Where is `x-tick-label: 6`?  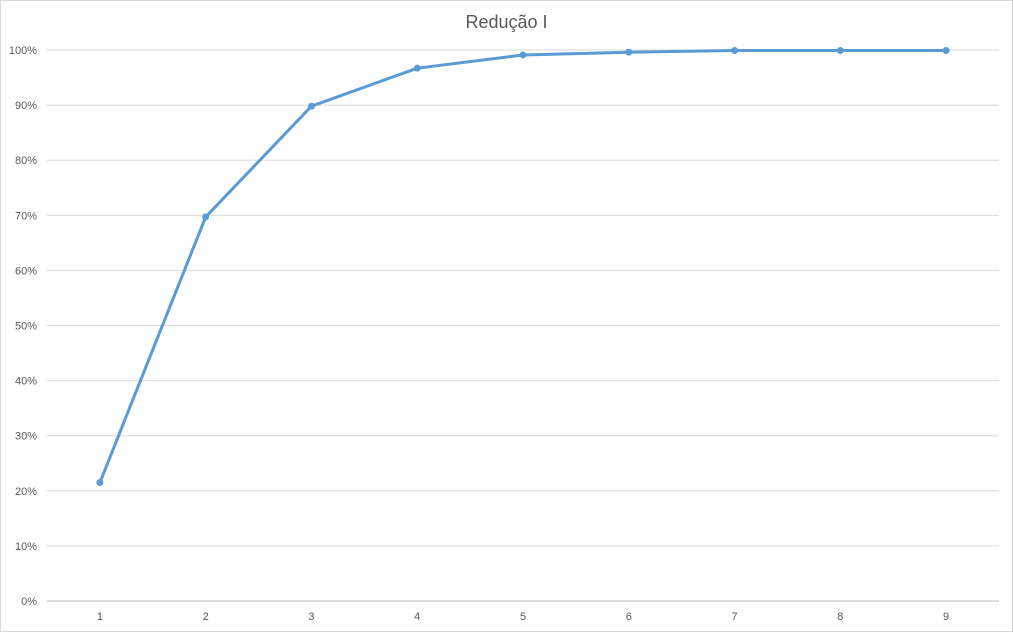 x-tick-label: 6 is located at coordinates (629, 617).